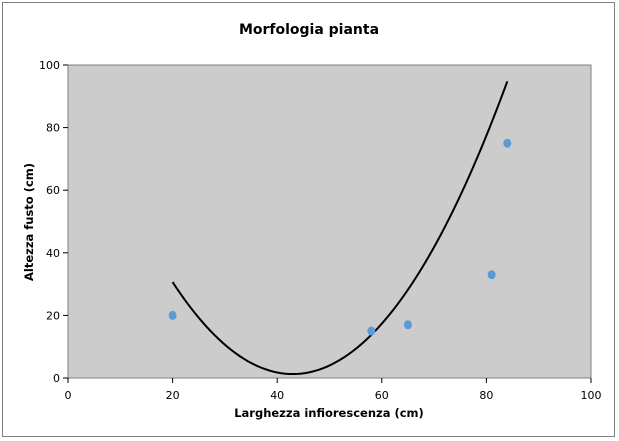 This screenshot has width=619, height=441. I want to click on x-tick-label: 20, so click(173, 395).